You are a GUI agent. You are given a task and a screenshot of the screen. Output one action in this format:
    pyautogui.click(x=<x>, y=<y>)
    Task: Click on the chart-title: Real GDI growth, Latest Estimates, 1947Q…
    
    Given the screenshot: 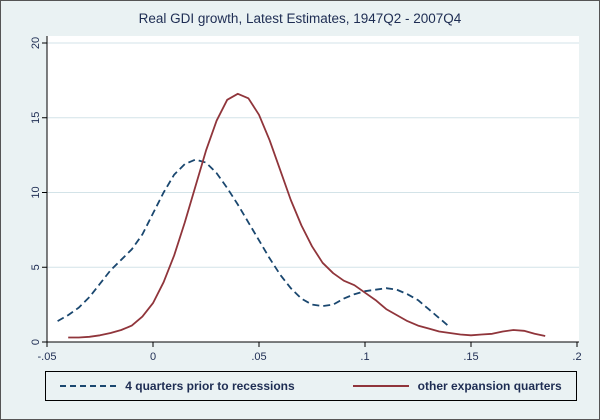 What is the action you would take?
    pyautogui.click(x=300, y=18)
    